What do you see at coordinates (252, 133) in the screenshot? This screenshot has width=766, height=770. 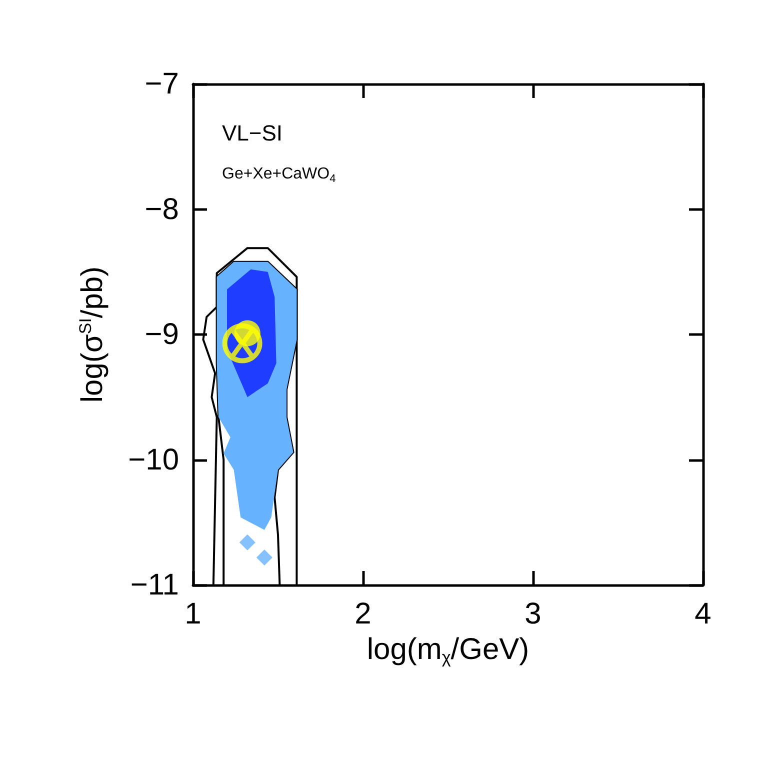 I see `annotation: VL−SI` at bounding box center [252, 133].